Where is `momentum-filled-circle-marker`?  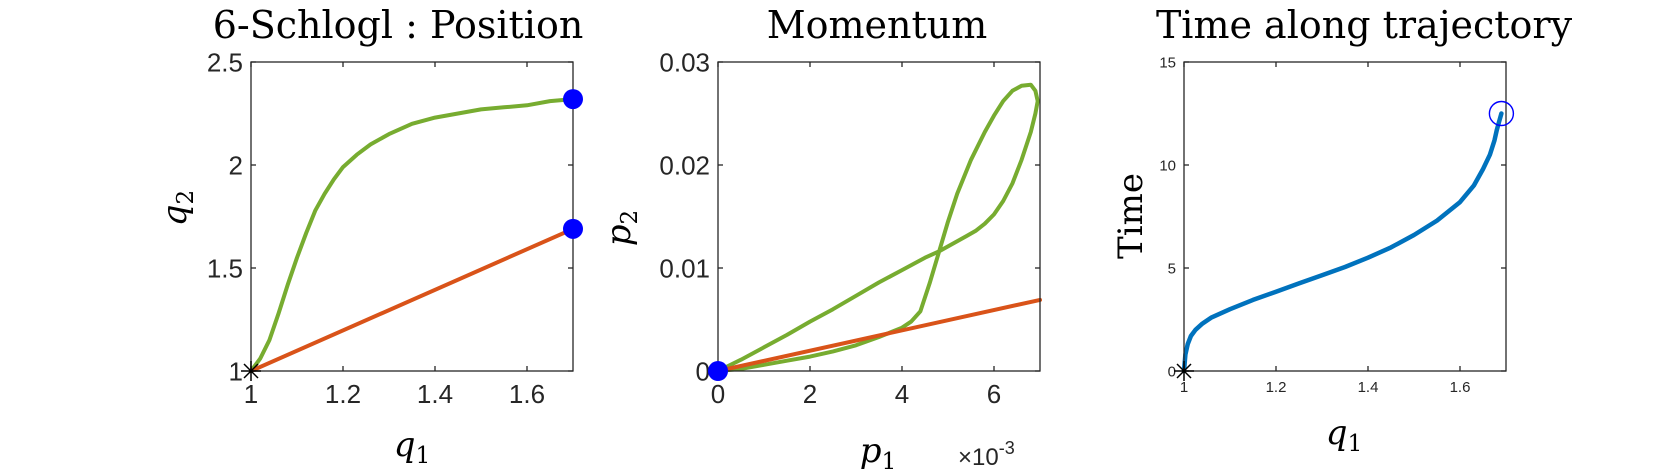 momentum-filled-circle-marker is located at coordinates (718, 371).